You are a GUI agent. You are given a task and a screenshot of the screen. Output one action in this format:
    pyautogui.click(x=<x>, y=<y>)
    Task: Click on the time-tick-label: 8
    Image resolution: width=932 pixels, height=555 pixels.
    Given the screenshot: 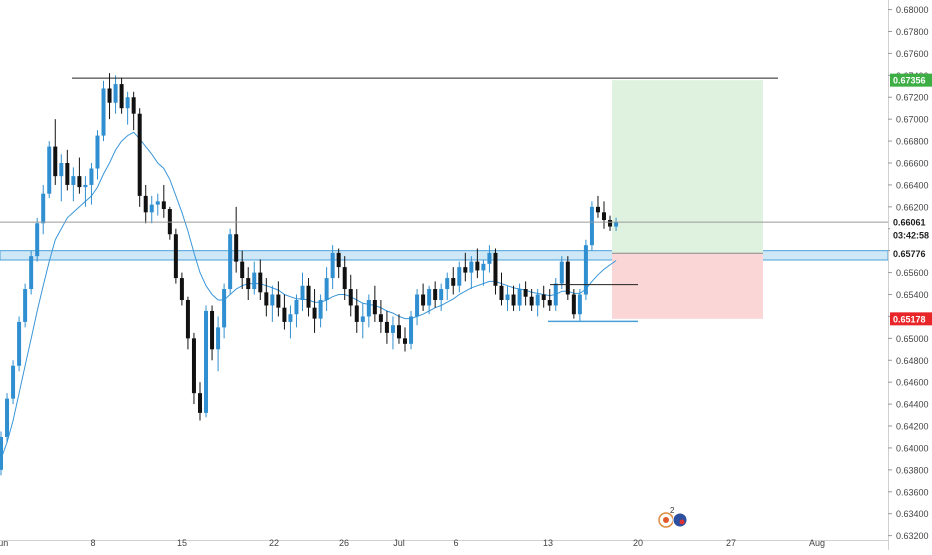 What is the action you would take?
    pyautogui.click(x=92, y=543)
    